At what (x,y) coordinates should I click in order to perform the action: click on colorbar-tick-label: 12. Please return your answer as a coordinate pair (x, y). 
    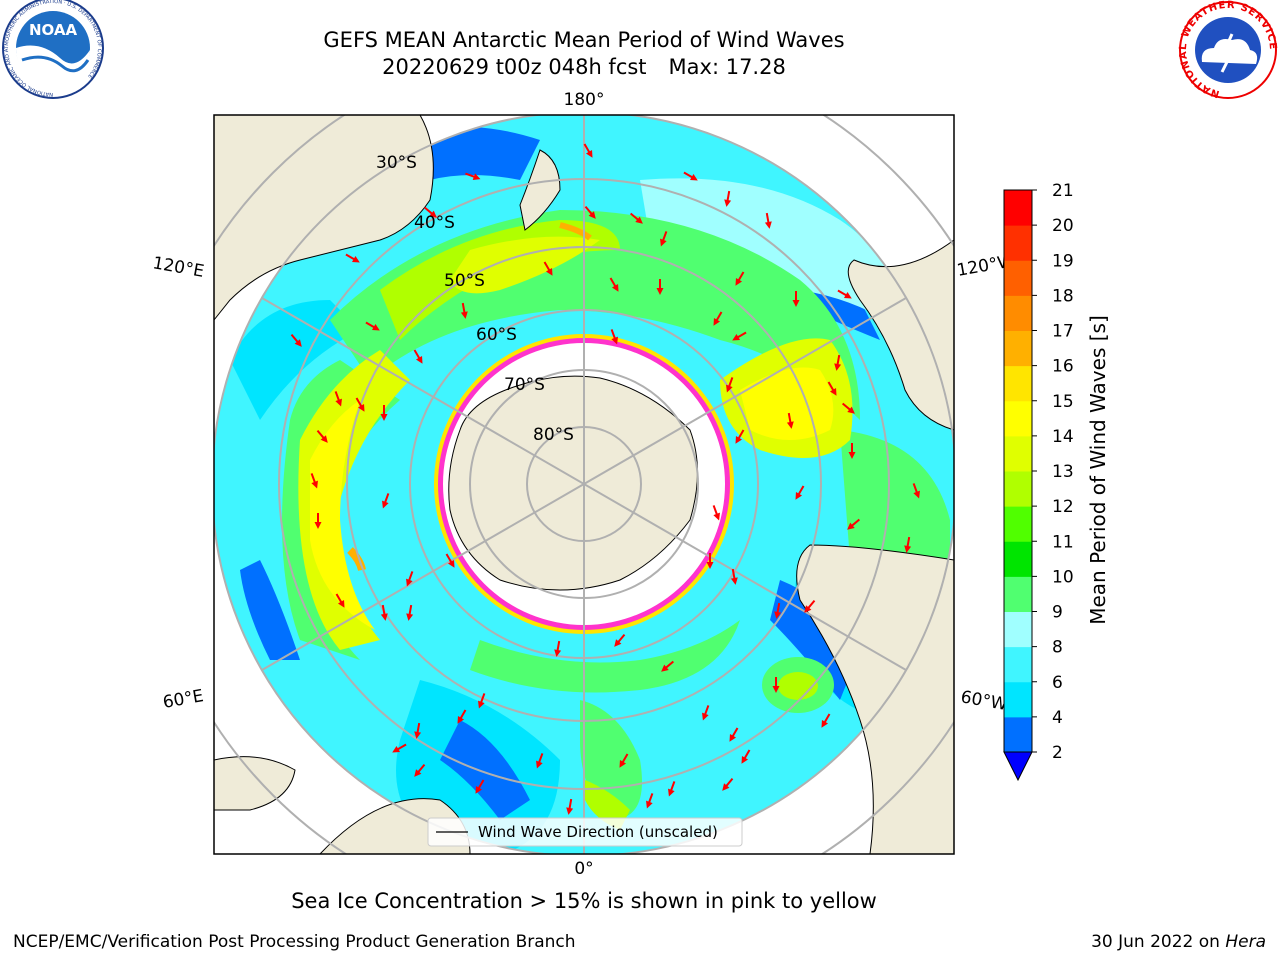
    Looking at the image, I should click on (1063, 507).